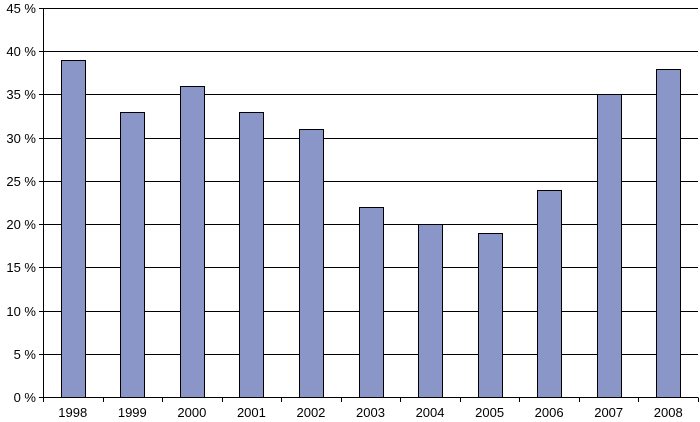 The height and width of the screenshot is (422, 700). Describe the element at coordinates (21, 181) in the screenshot. I see `y-tick-label: 25 %` at that location.